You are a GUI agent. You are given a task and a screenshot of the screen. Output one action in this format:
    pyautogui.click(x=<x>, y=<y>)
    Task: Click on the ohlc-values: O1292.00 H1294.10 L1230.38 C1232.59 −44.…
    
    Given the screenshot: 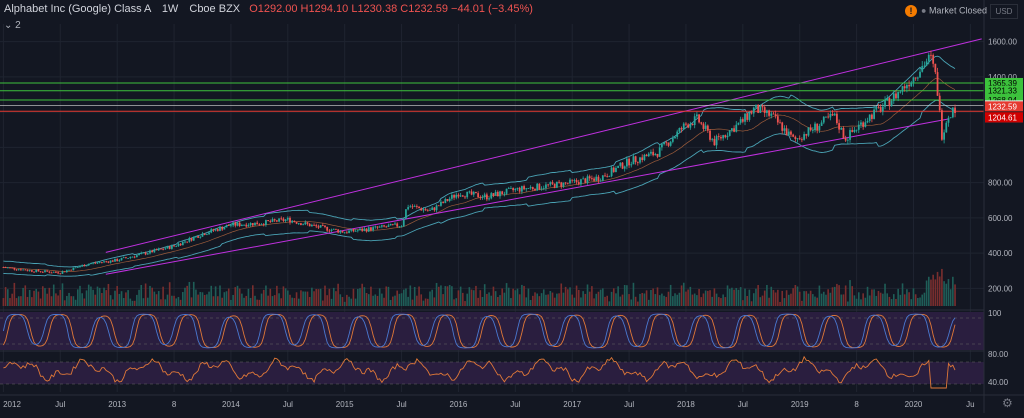 What is the action you would take?
    pyautogui.click(x=391, y=9)
    